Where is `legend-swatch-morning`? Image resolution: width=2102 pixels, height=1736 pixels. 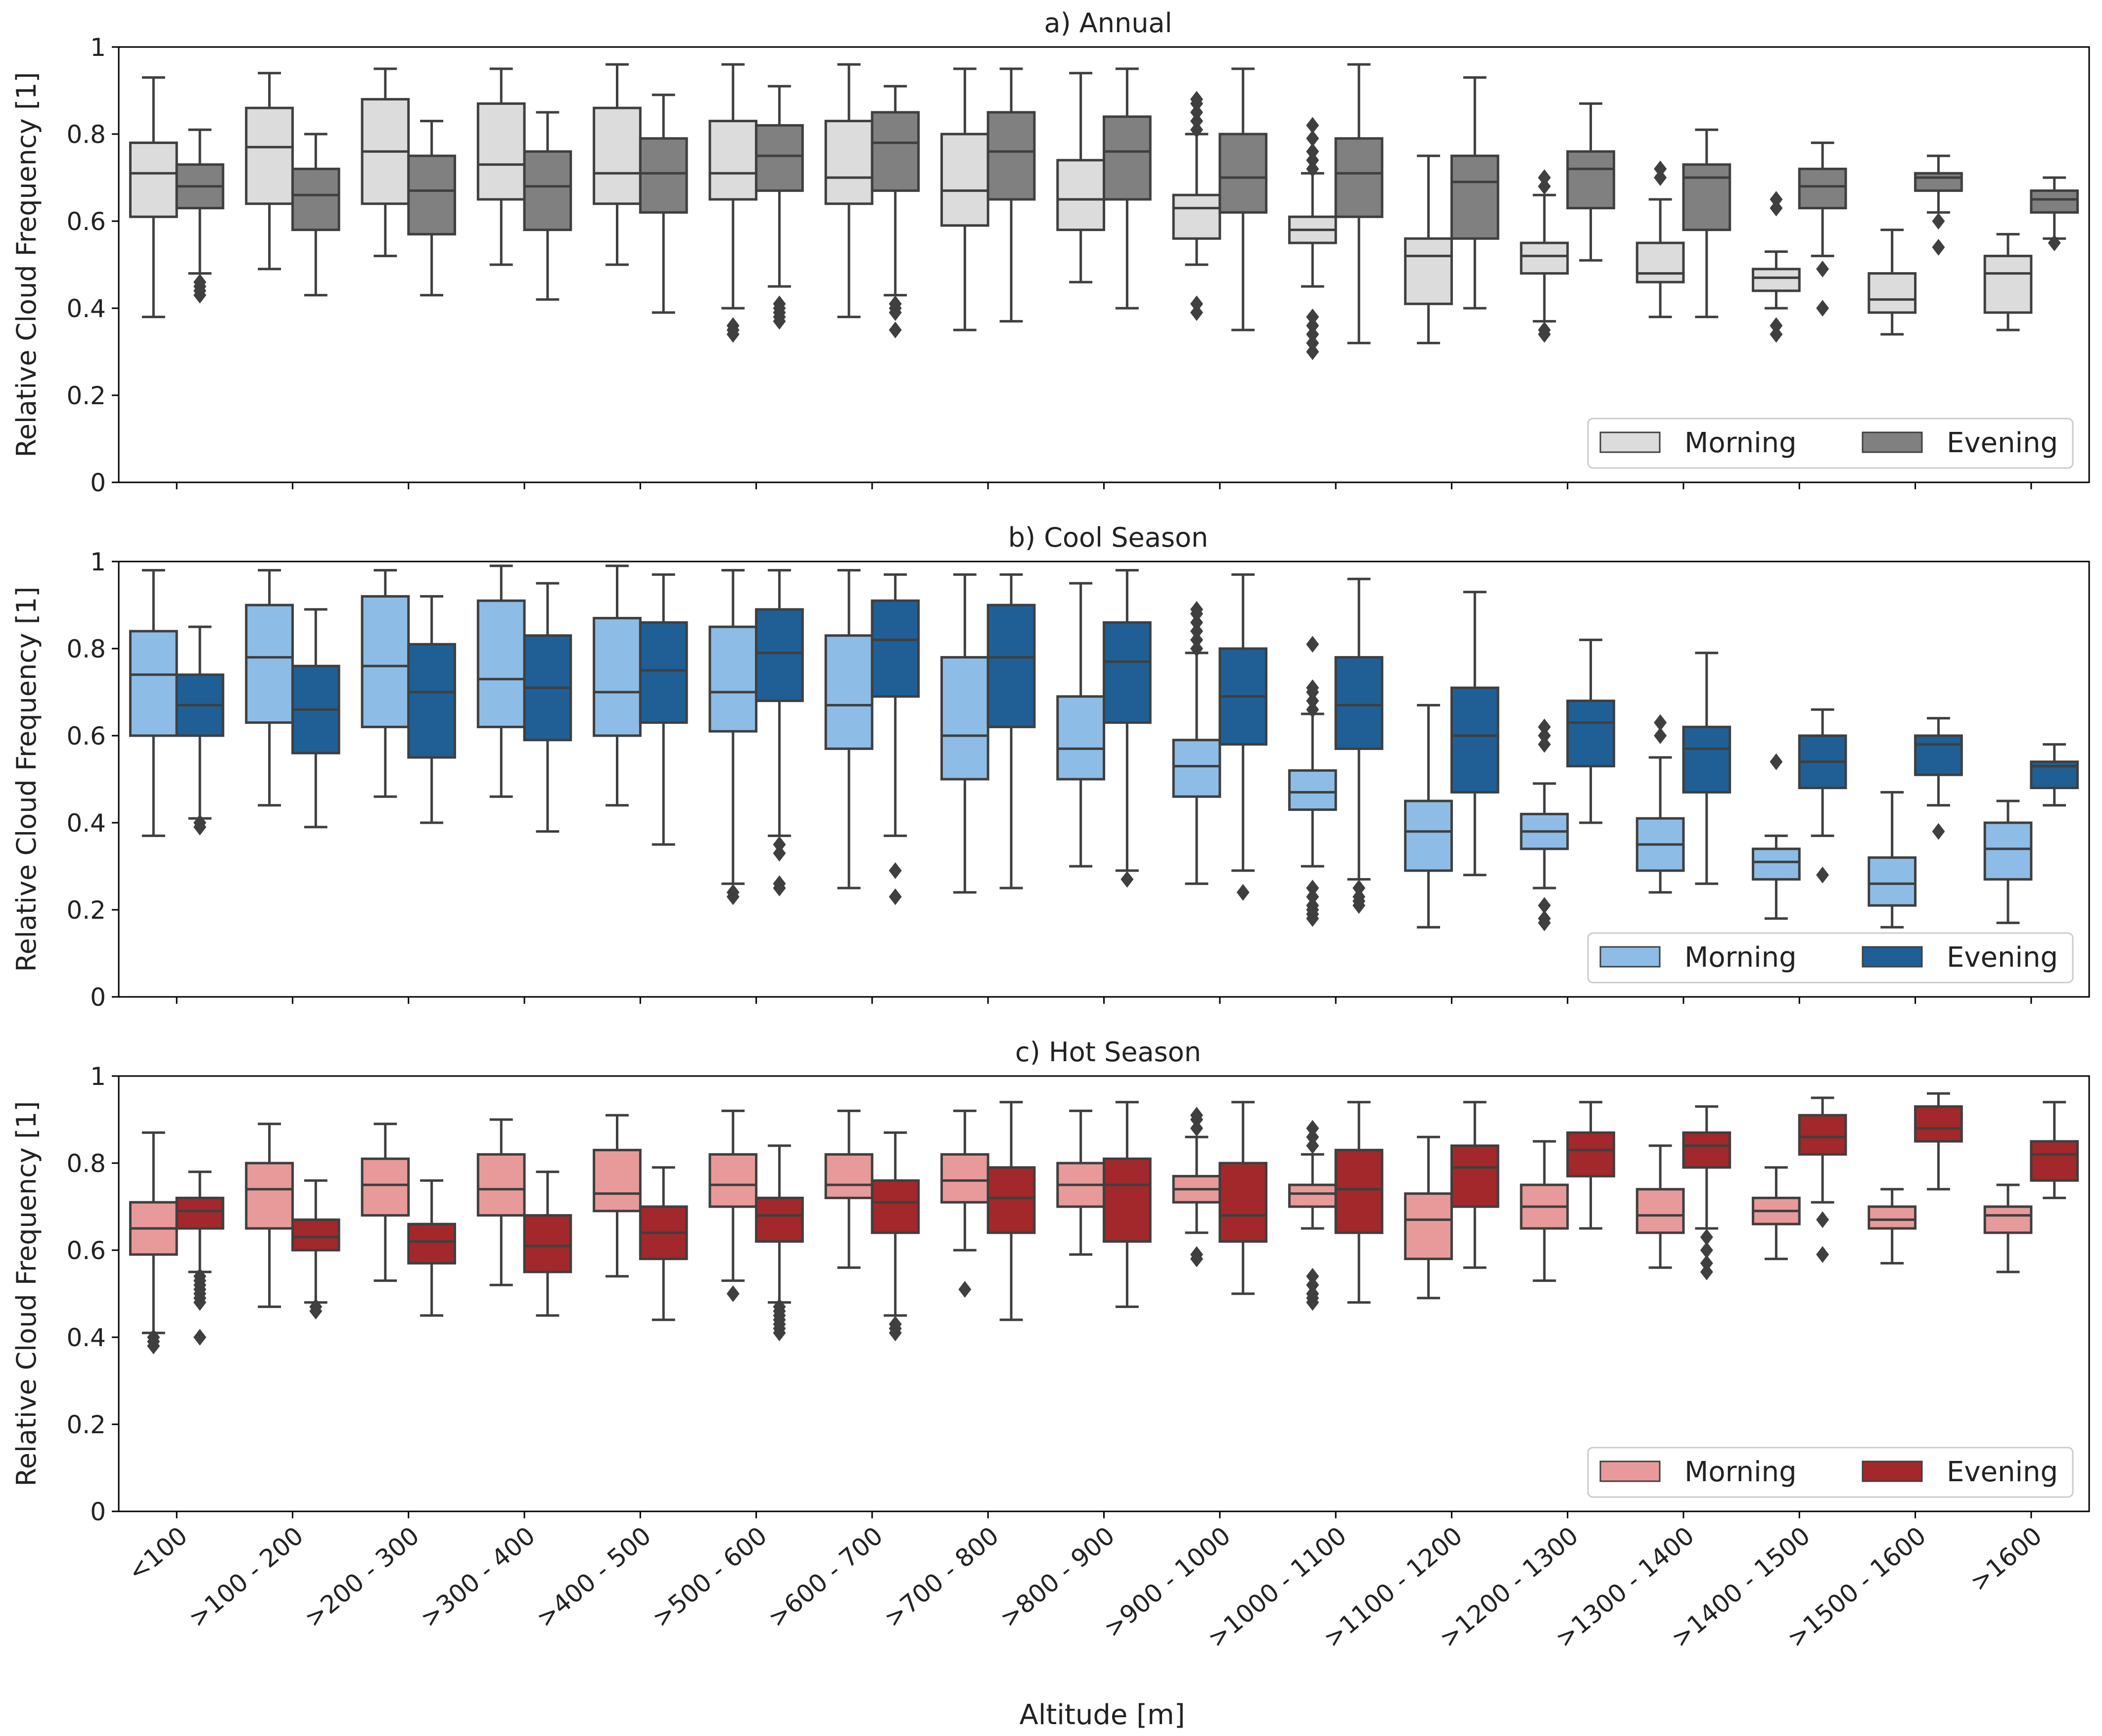 legend-swatch-morning is located at coordinates (1630, 957).